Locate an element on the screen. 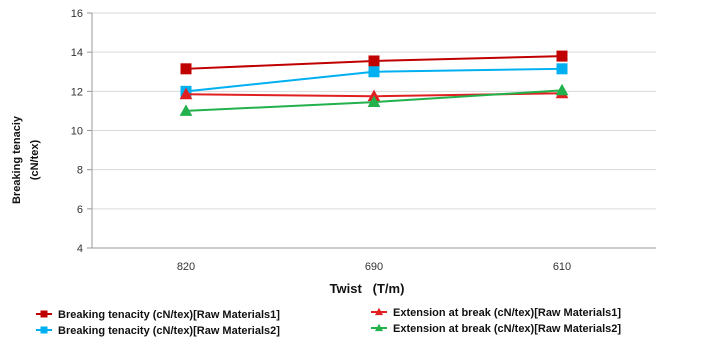 This screenshot has height=343, width=701. x-tick-label-820: 820 is located at coordinates (186, 267).